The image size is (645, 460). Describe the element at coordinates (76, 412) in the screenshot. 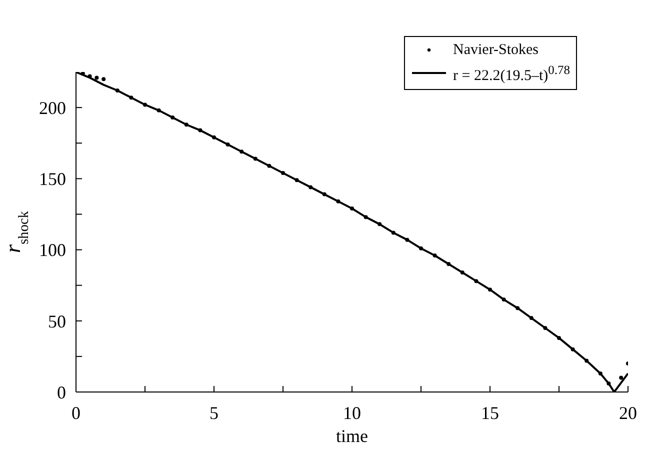

I see `x-tick-label: 0` at that location.